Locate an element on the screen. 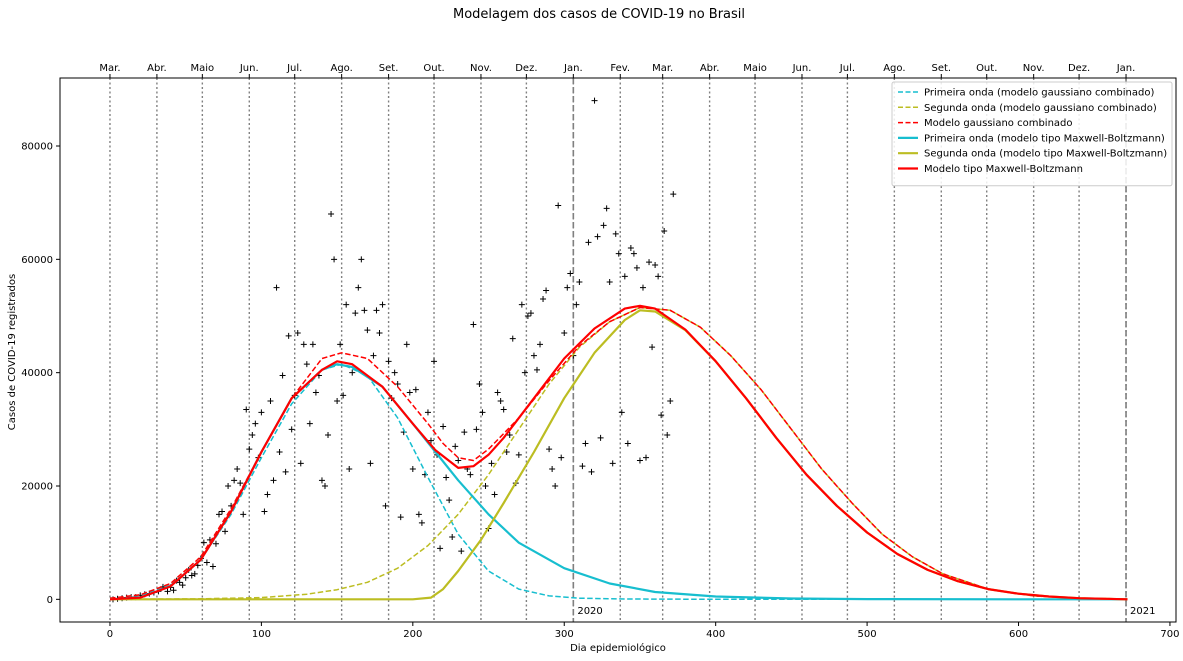  x-tick-label: 0 is located at coordinates (110, 634).